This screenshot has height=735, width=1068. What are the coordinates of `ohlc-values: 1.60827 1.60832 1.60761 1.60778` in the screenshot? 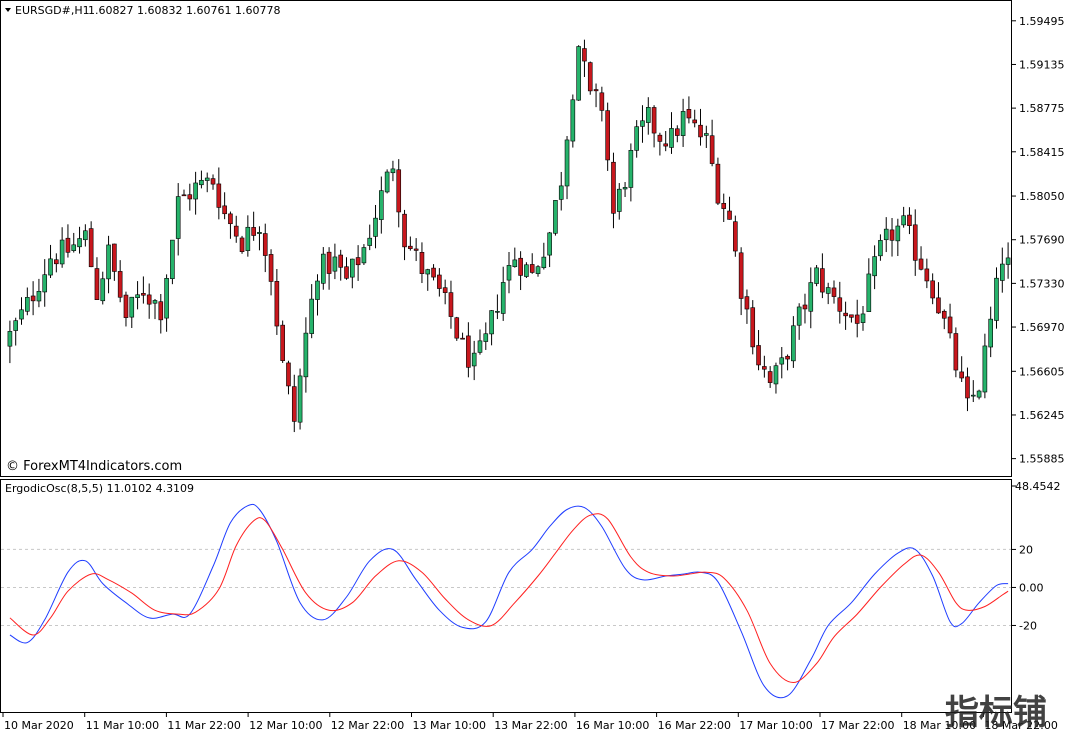 It's located at (184, 10).